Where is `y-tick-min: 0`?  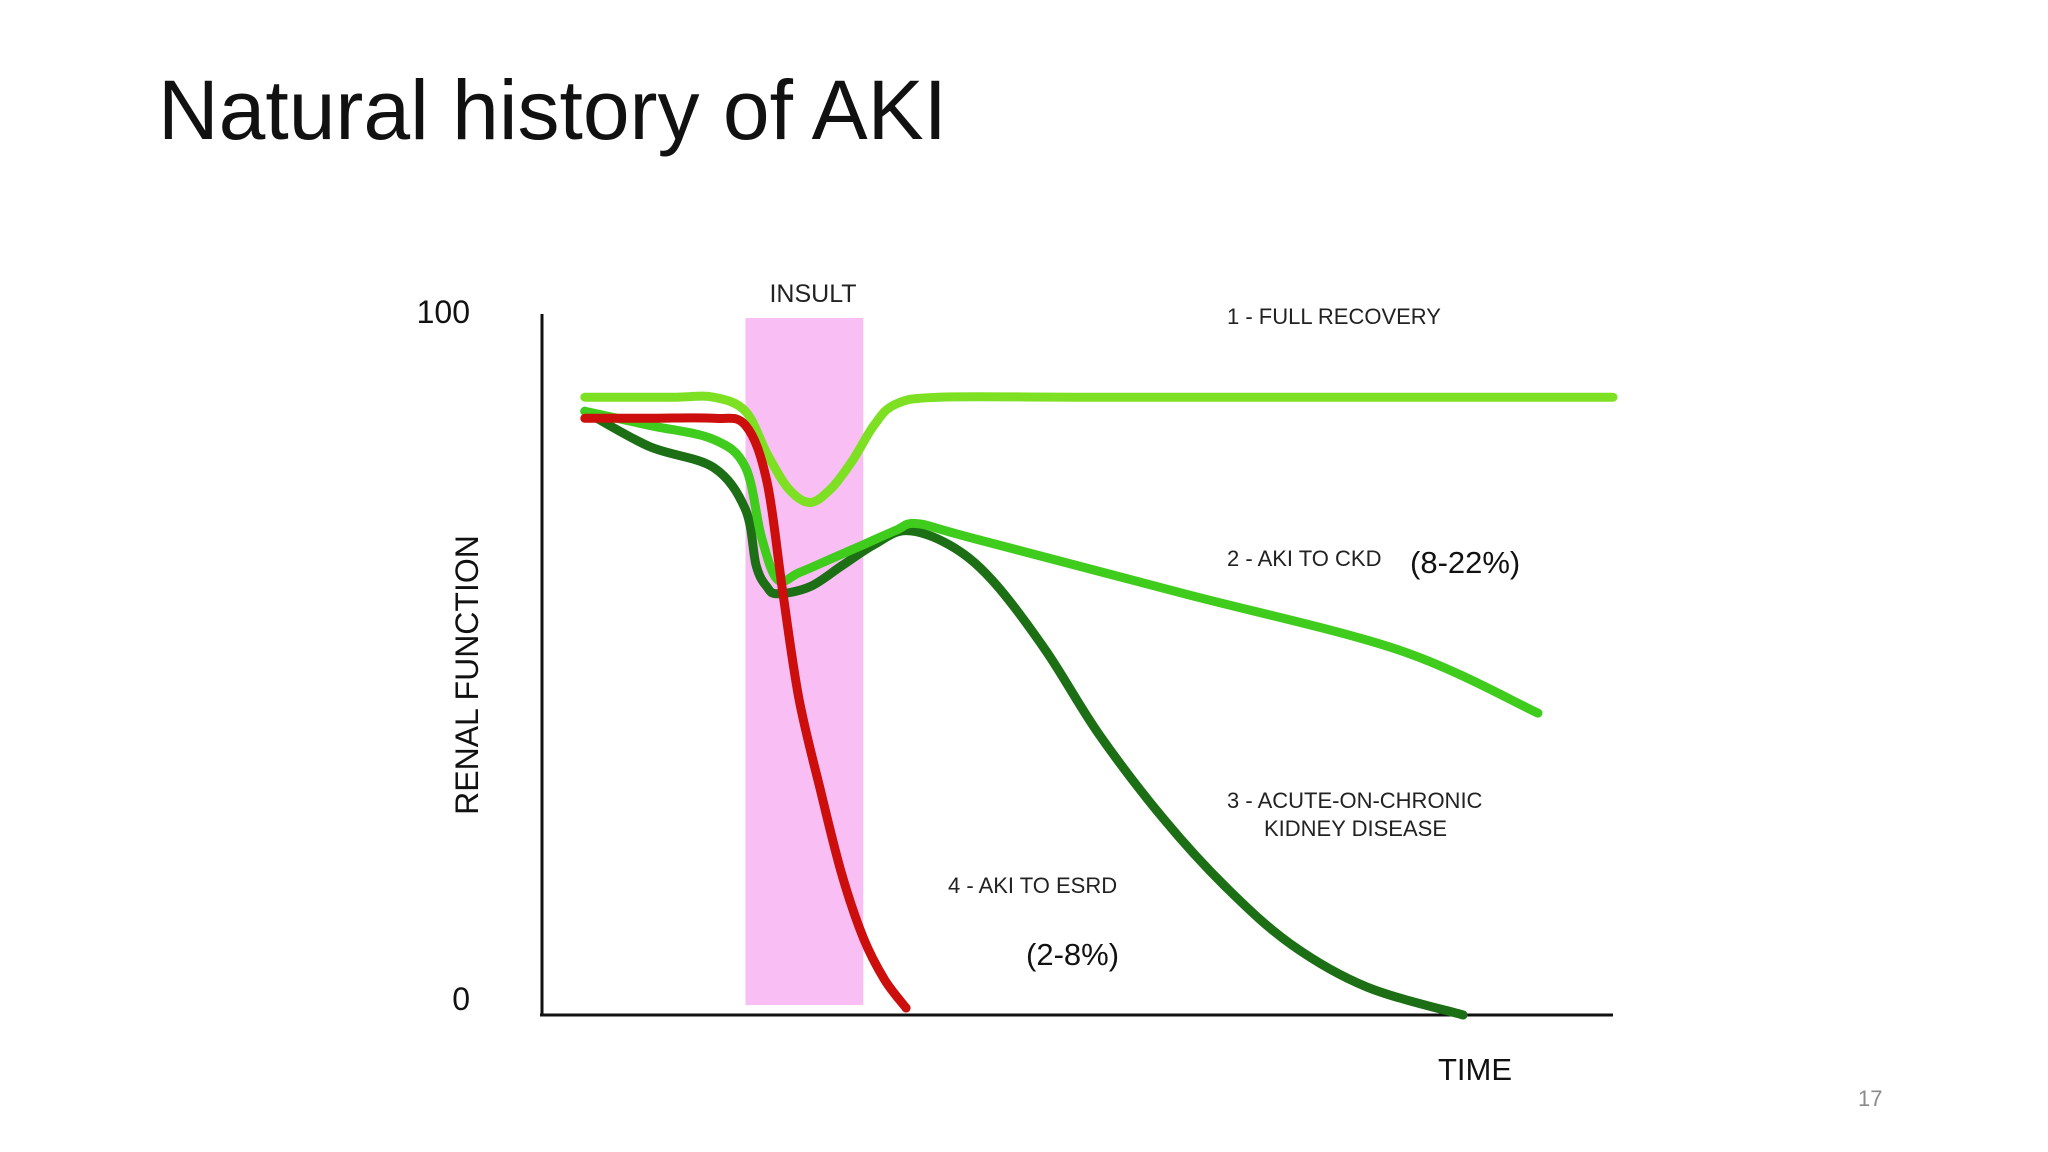
y-tick-min: 0 is located at coordinates (461, 999).